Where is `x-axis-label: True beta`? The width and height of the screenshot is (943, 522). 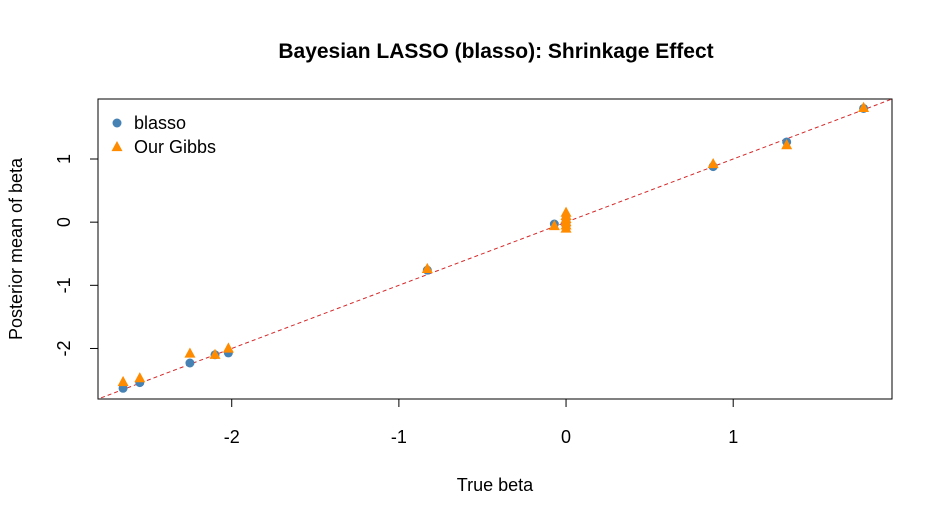 x-axis-label: True beta is located at coordinates (495, 485).